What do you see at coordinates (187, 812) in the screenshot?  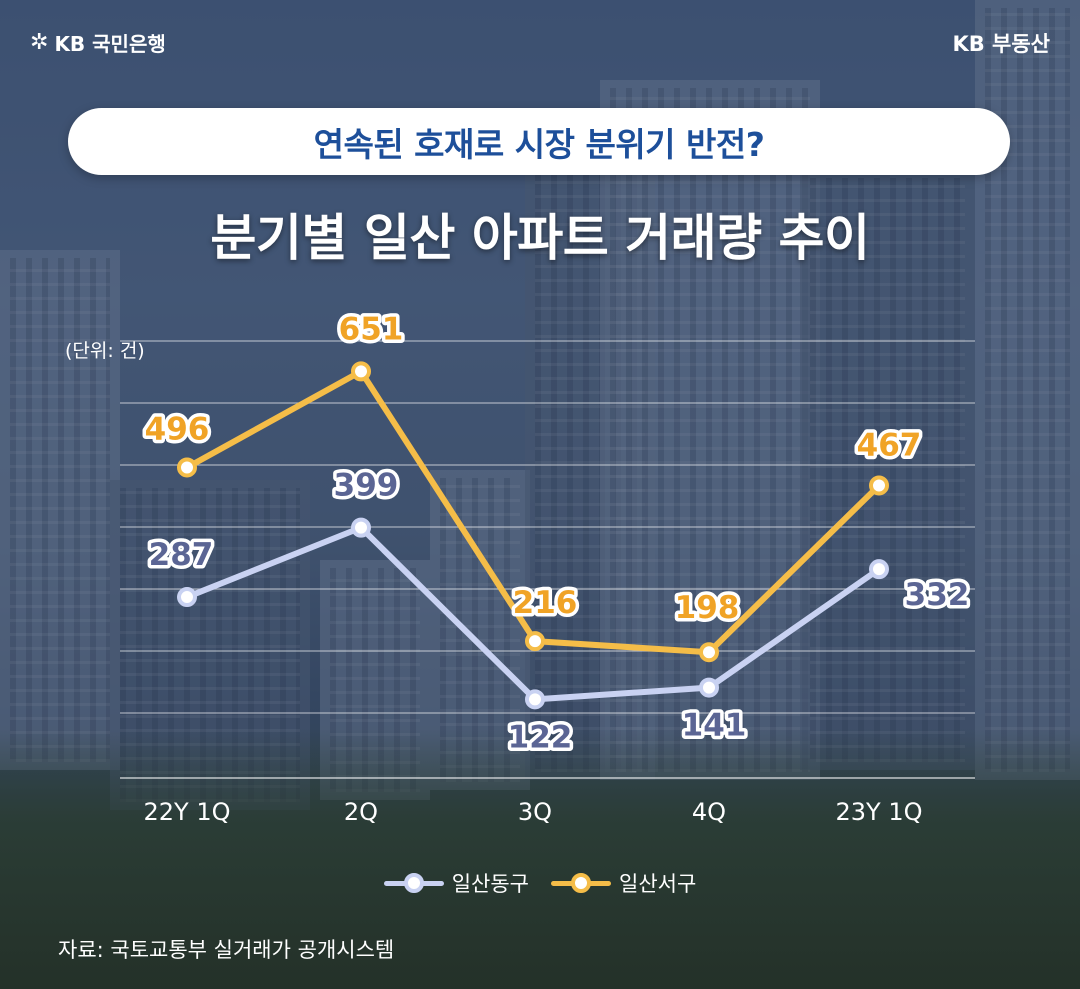 I see `x-tick-label: 22Y 1Q` at bounding box center [187, 812].